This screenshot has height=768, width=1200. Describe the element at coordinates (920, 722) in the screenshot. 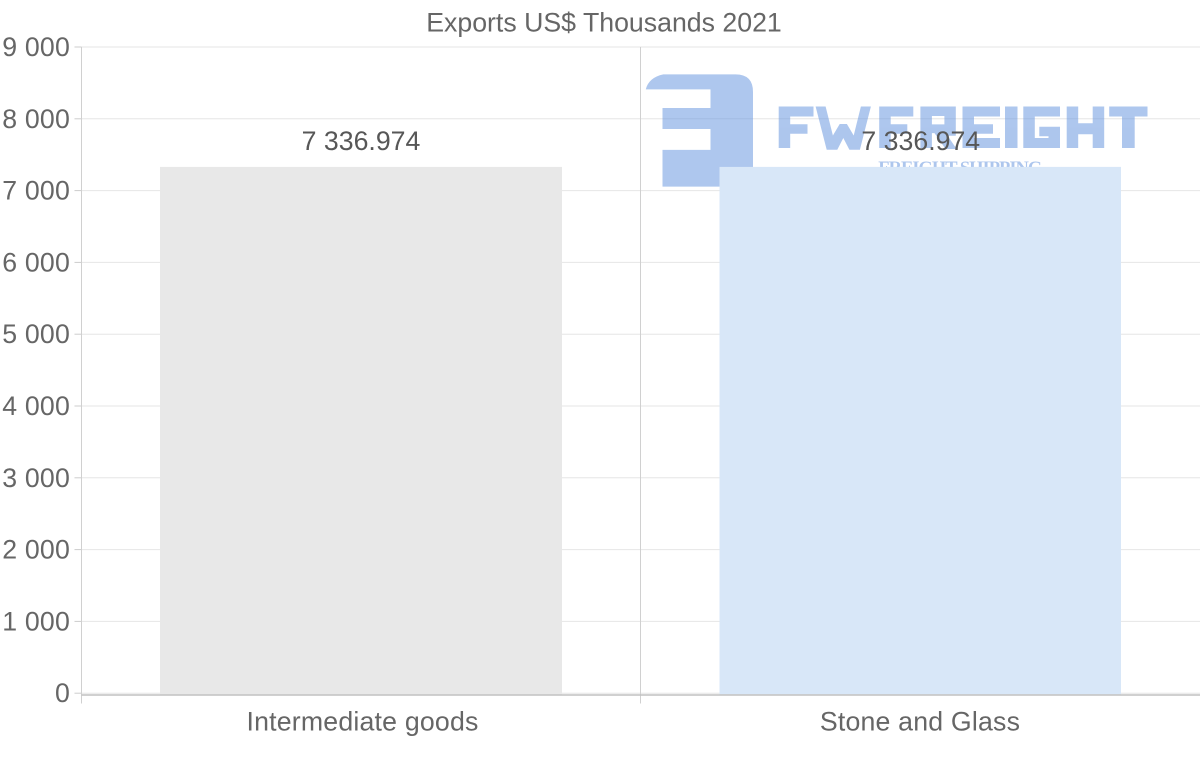

I see `svg-text: Stone and Glass` at that location.